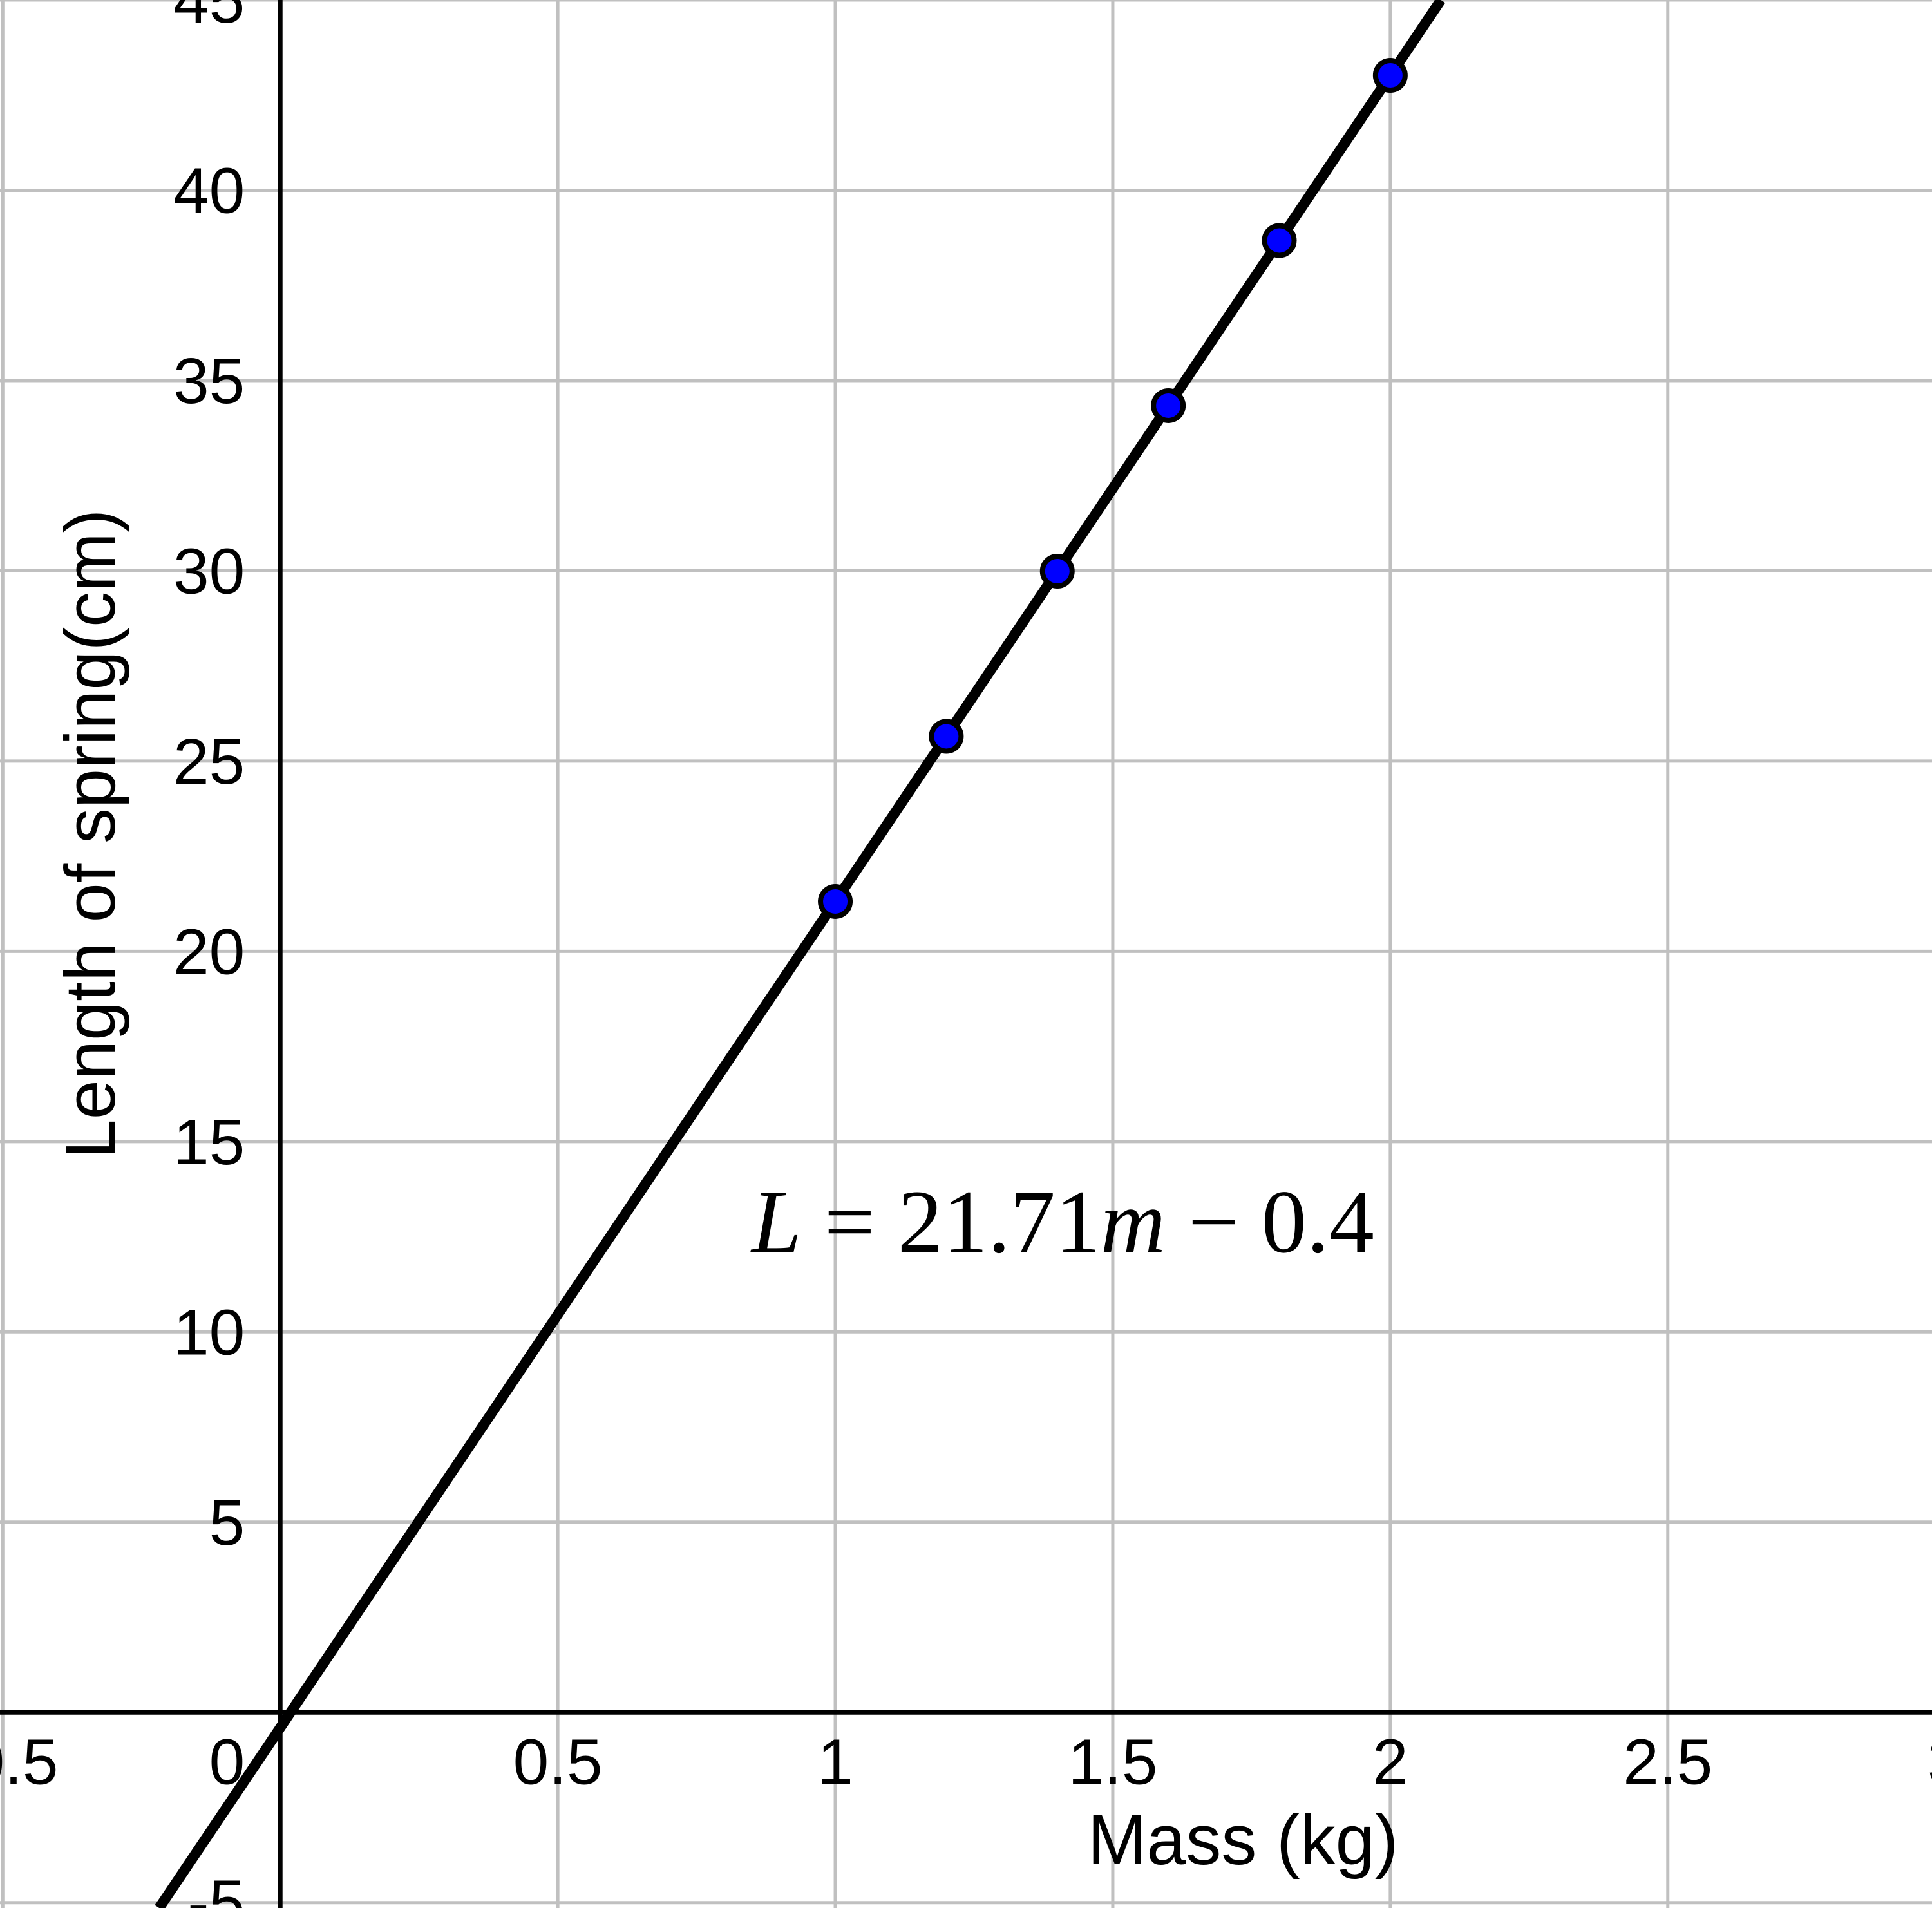 This screenshot has width=1932, height=1908. What do you see at coordinates (209, 18) in the screenshot?
I see `y-tick-label: 45` at bounding box center [209, 18].